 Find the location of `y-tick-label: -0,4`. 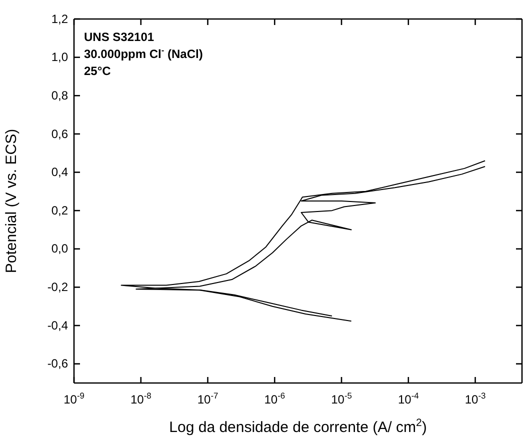

y-tick-label: -0,4 is located at coordinates (57, 325).